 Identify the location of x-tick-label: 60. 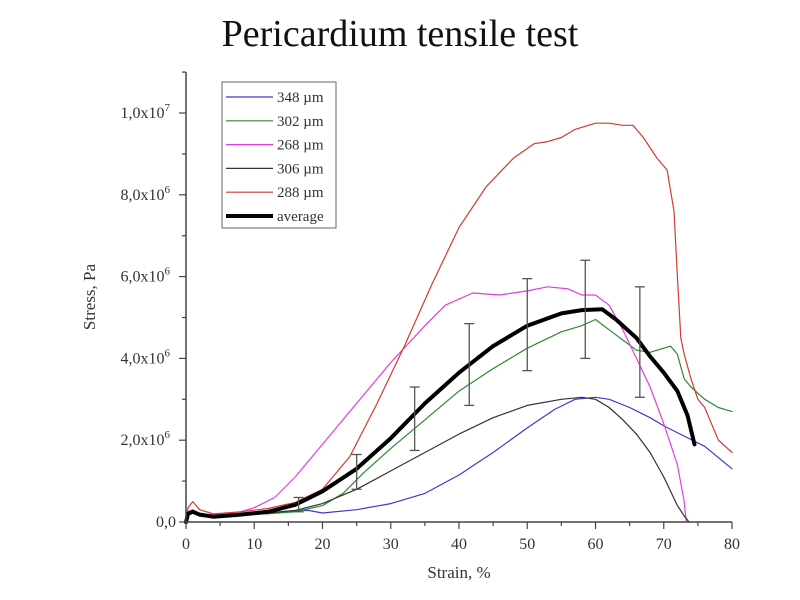
(596, 544).